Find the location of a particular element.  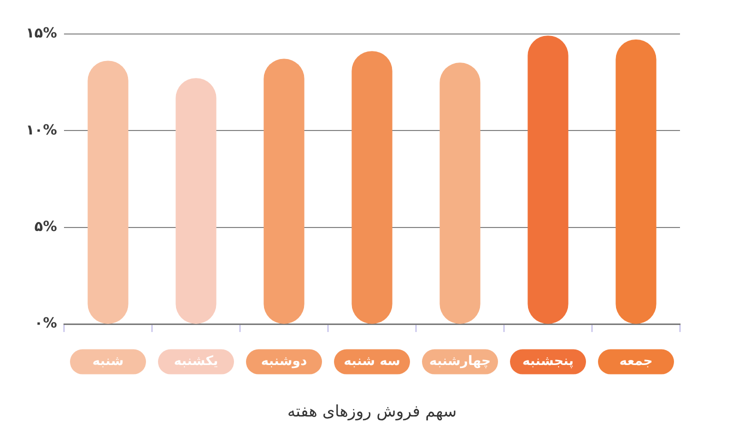

x-tick-label: چهارشنبه is located at coordinates (460, 362).